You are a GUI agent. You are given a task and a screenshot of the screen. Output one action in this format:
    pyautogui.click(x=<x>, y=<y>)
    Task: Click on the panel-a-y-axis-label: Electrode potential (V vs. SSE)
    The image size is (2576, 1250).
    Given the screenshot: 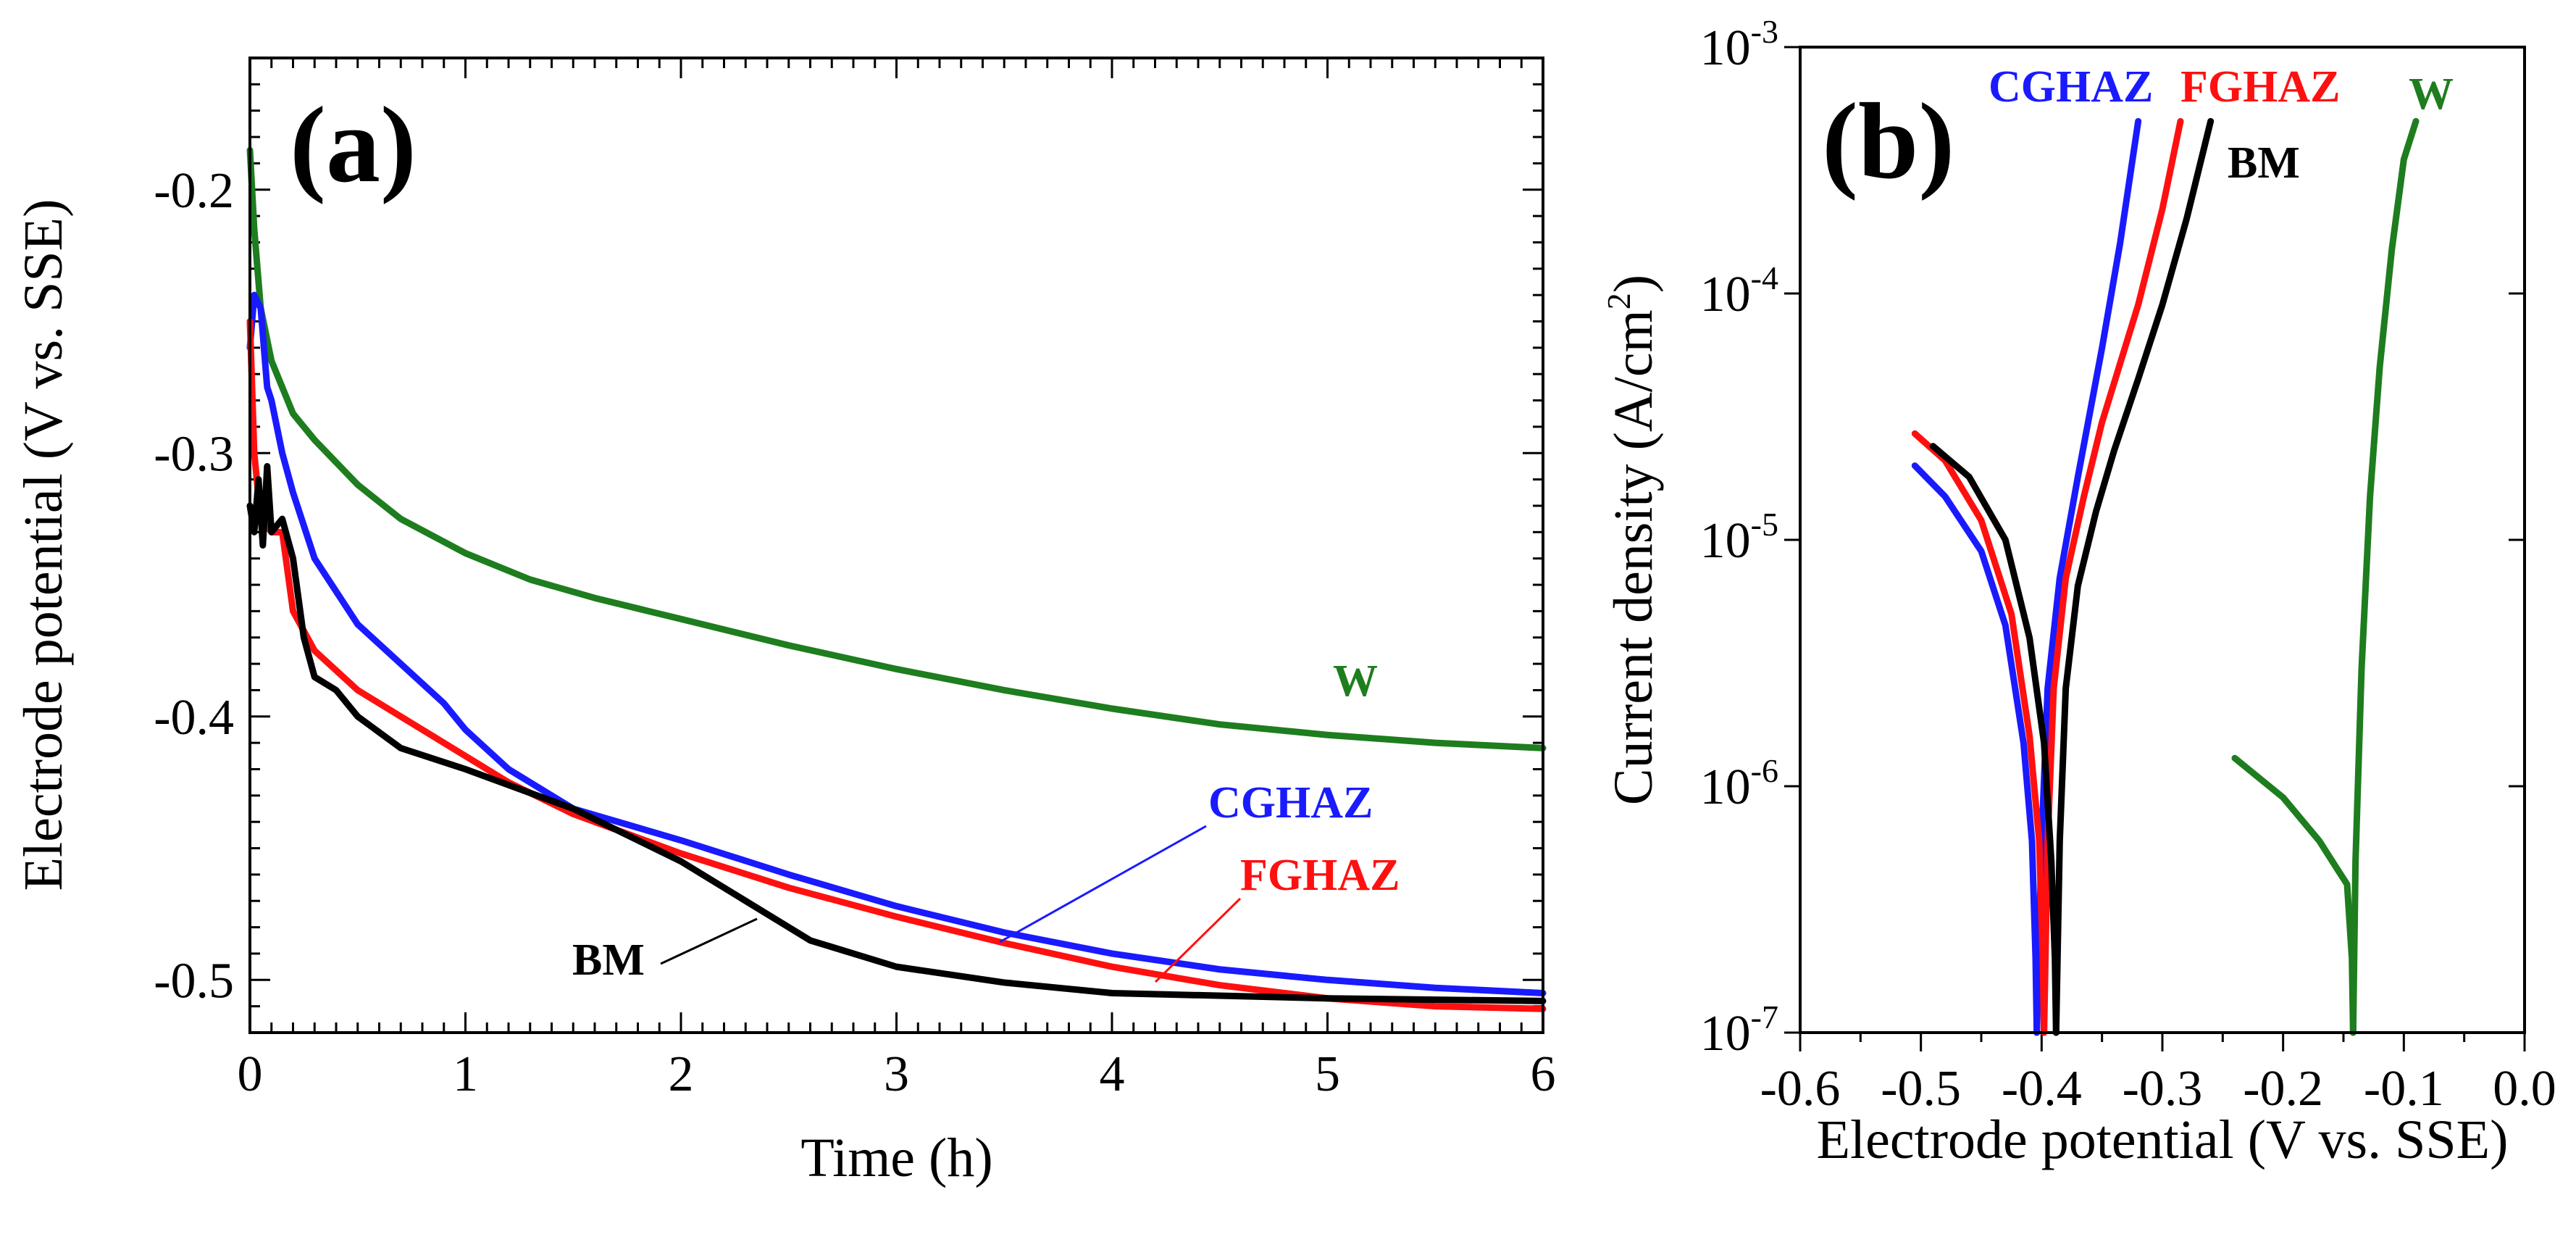 What is the action you would take?
    pyautogui.click(x=43, y=545)
    